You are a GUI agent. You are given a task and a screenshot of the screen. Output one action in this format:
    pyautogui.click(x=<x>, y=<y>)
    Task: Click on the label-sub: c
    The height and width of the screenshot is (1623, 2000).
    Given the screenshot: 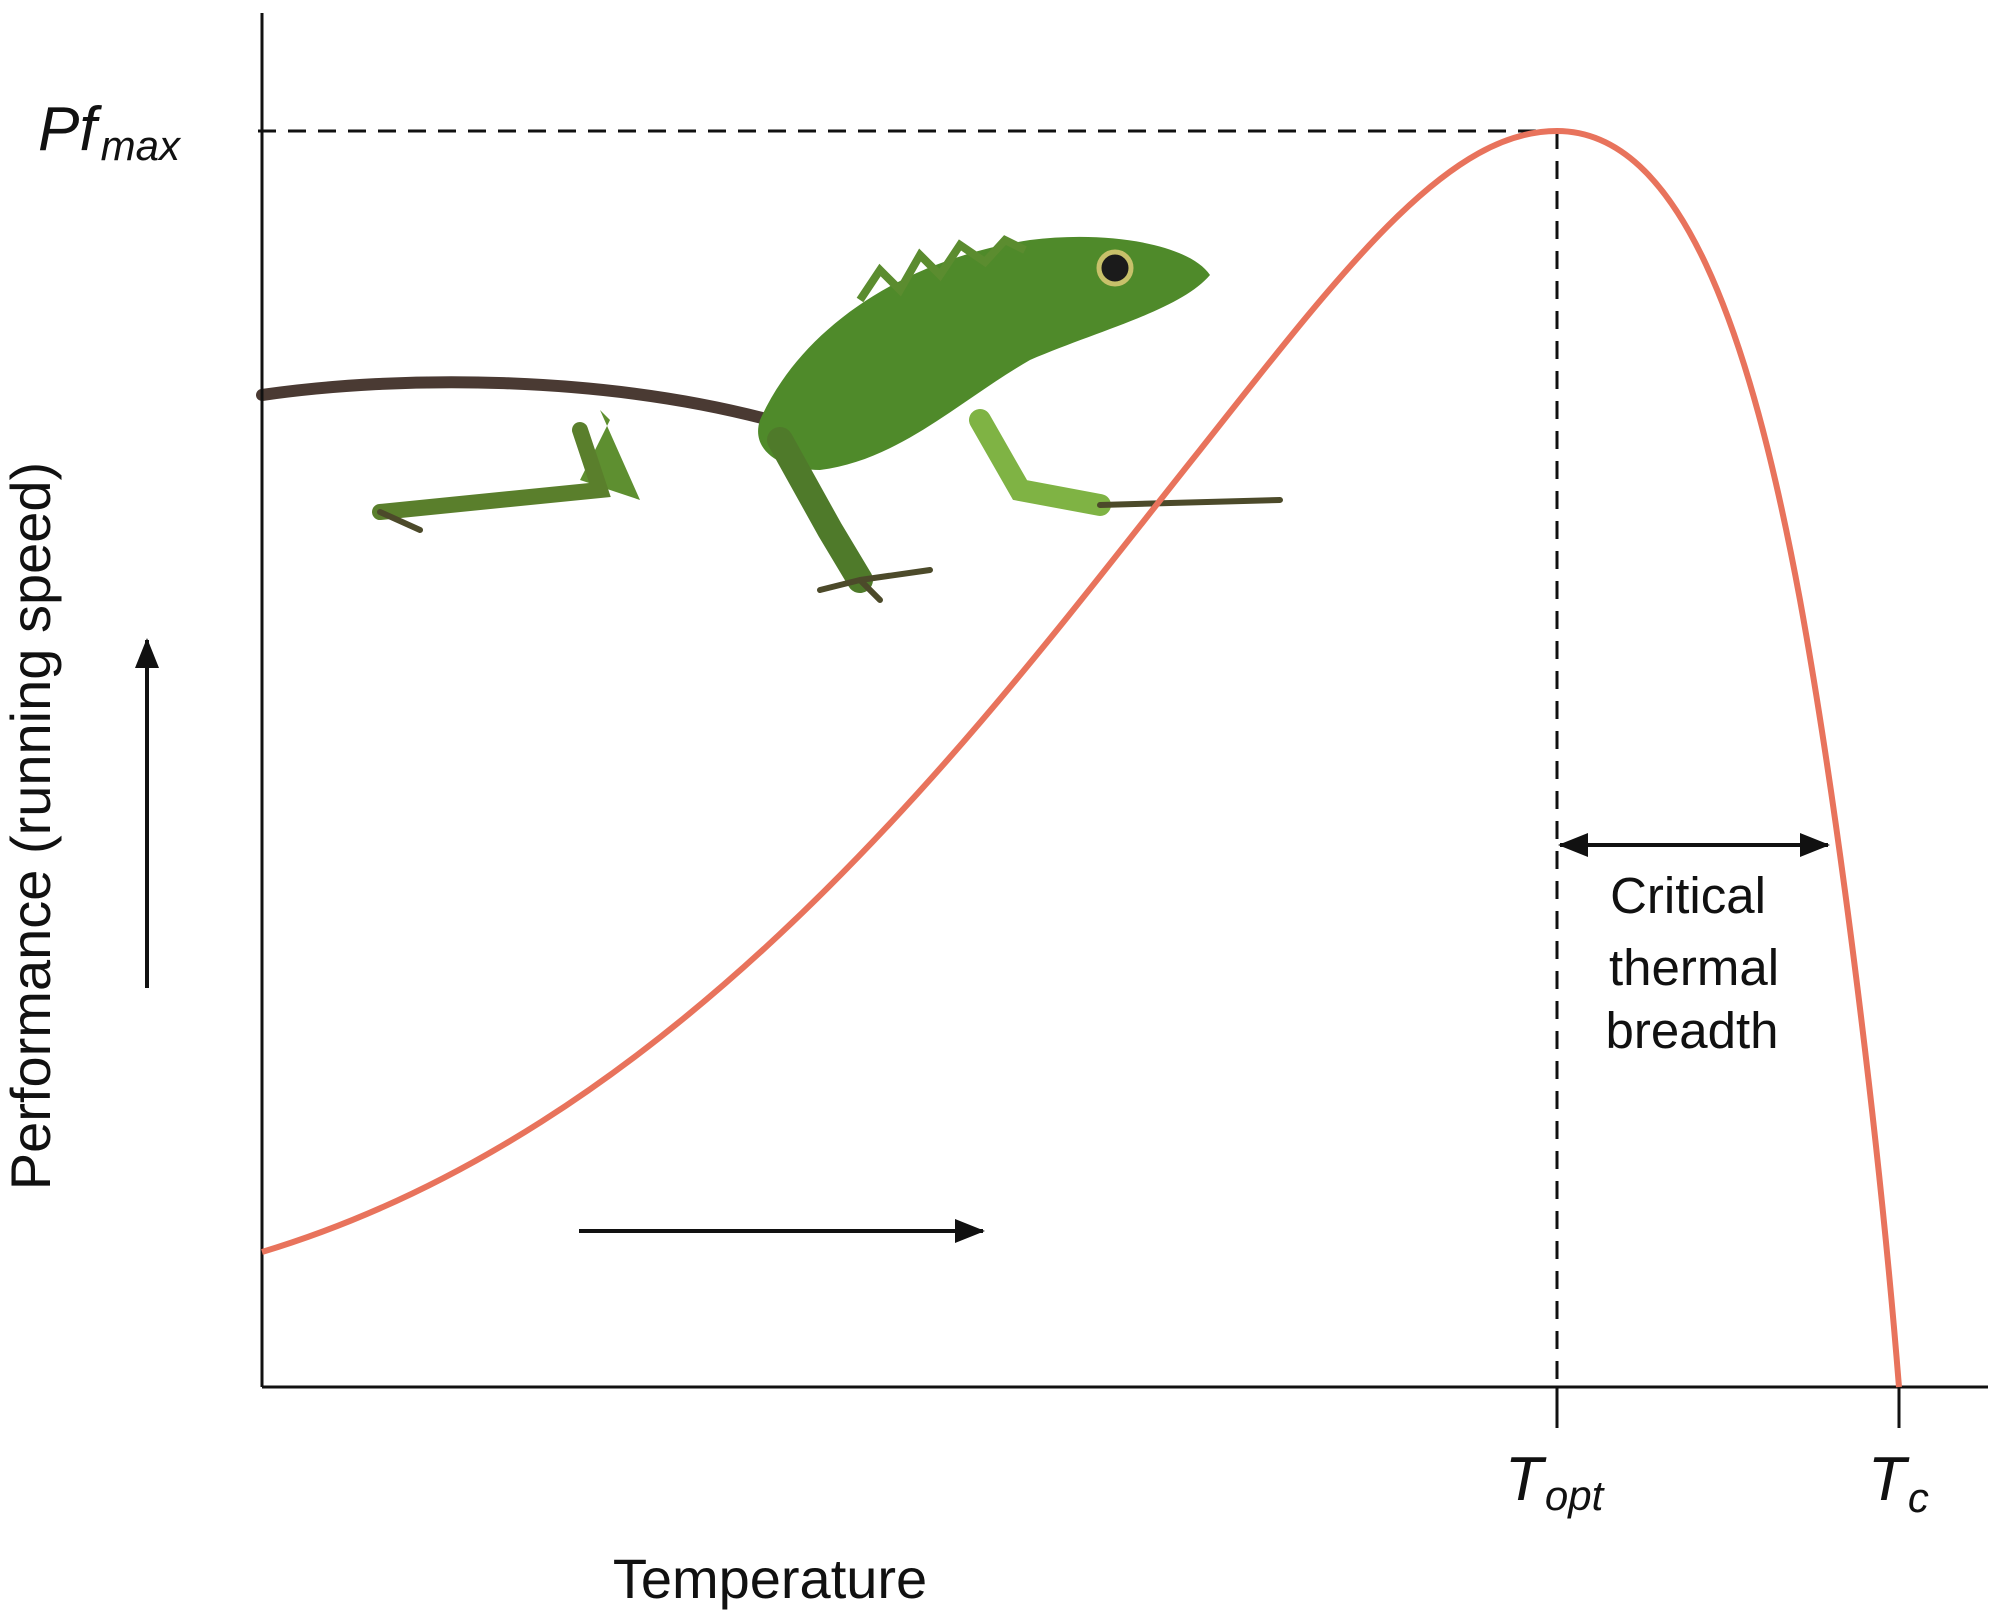 What is the action you would take?
    pyautogui.click(x=1918, y=1497)
    